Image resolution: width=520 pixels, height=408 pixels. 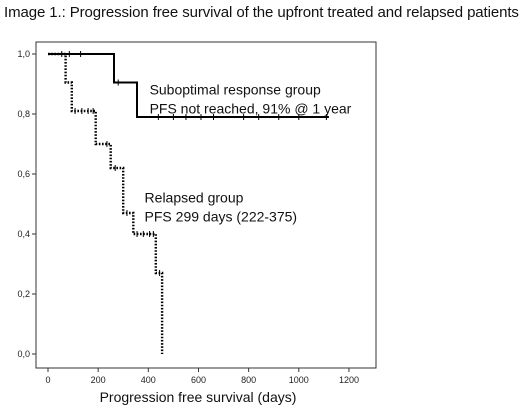 What do you see at coordinates (235, 90) in the screenshot?
I see `annotation-1-line-1: Suboptimal response group` at bounding box center [235, 90].